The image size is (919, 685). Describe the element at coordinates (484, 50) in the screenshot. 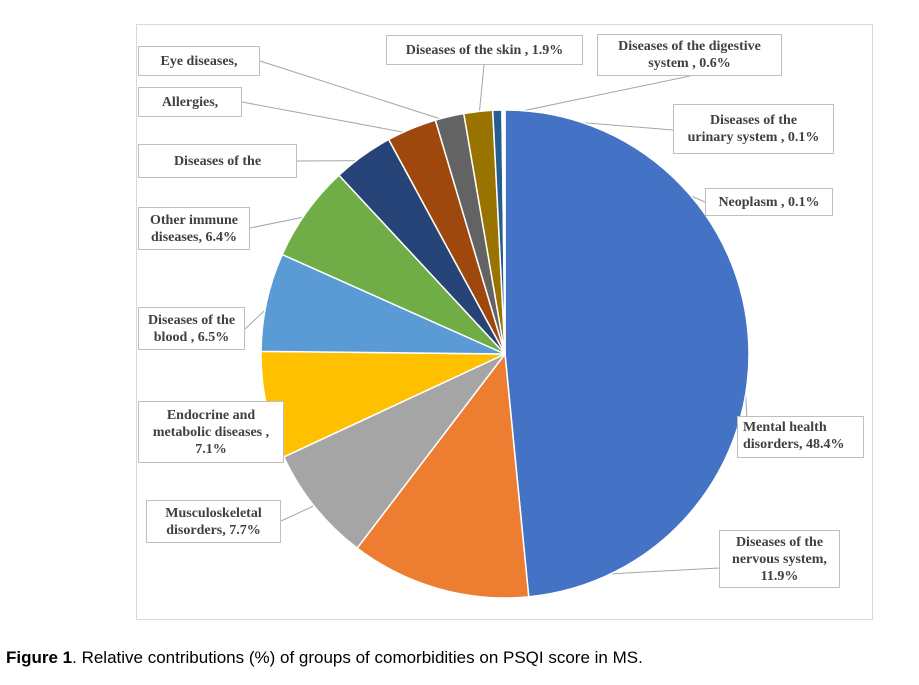

I see `label-skin: Diseases of the skin , 1.9%` at that location.